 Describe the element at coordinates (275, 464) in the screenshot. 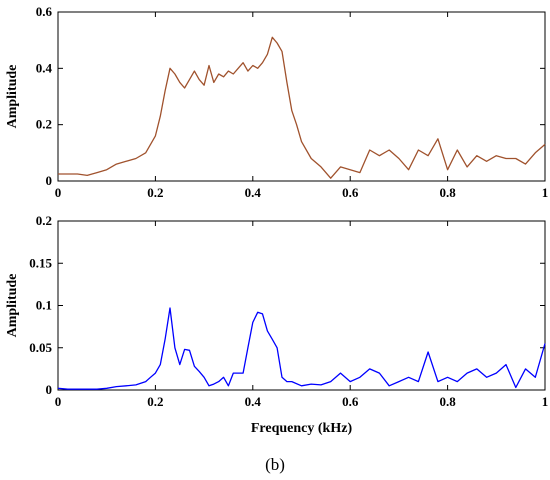

I see `figure-caption: (b)` at that location.